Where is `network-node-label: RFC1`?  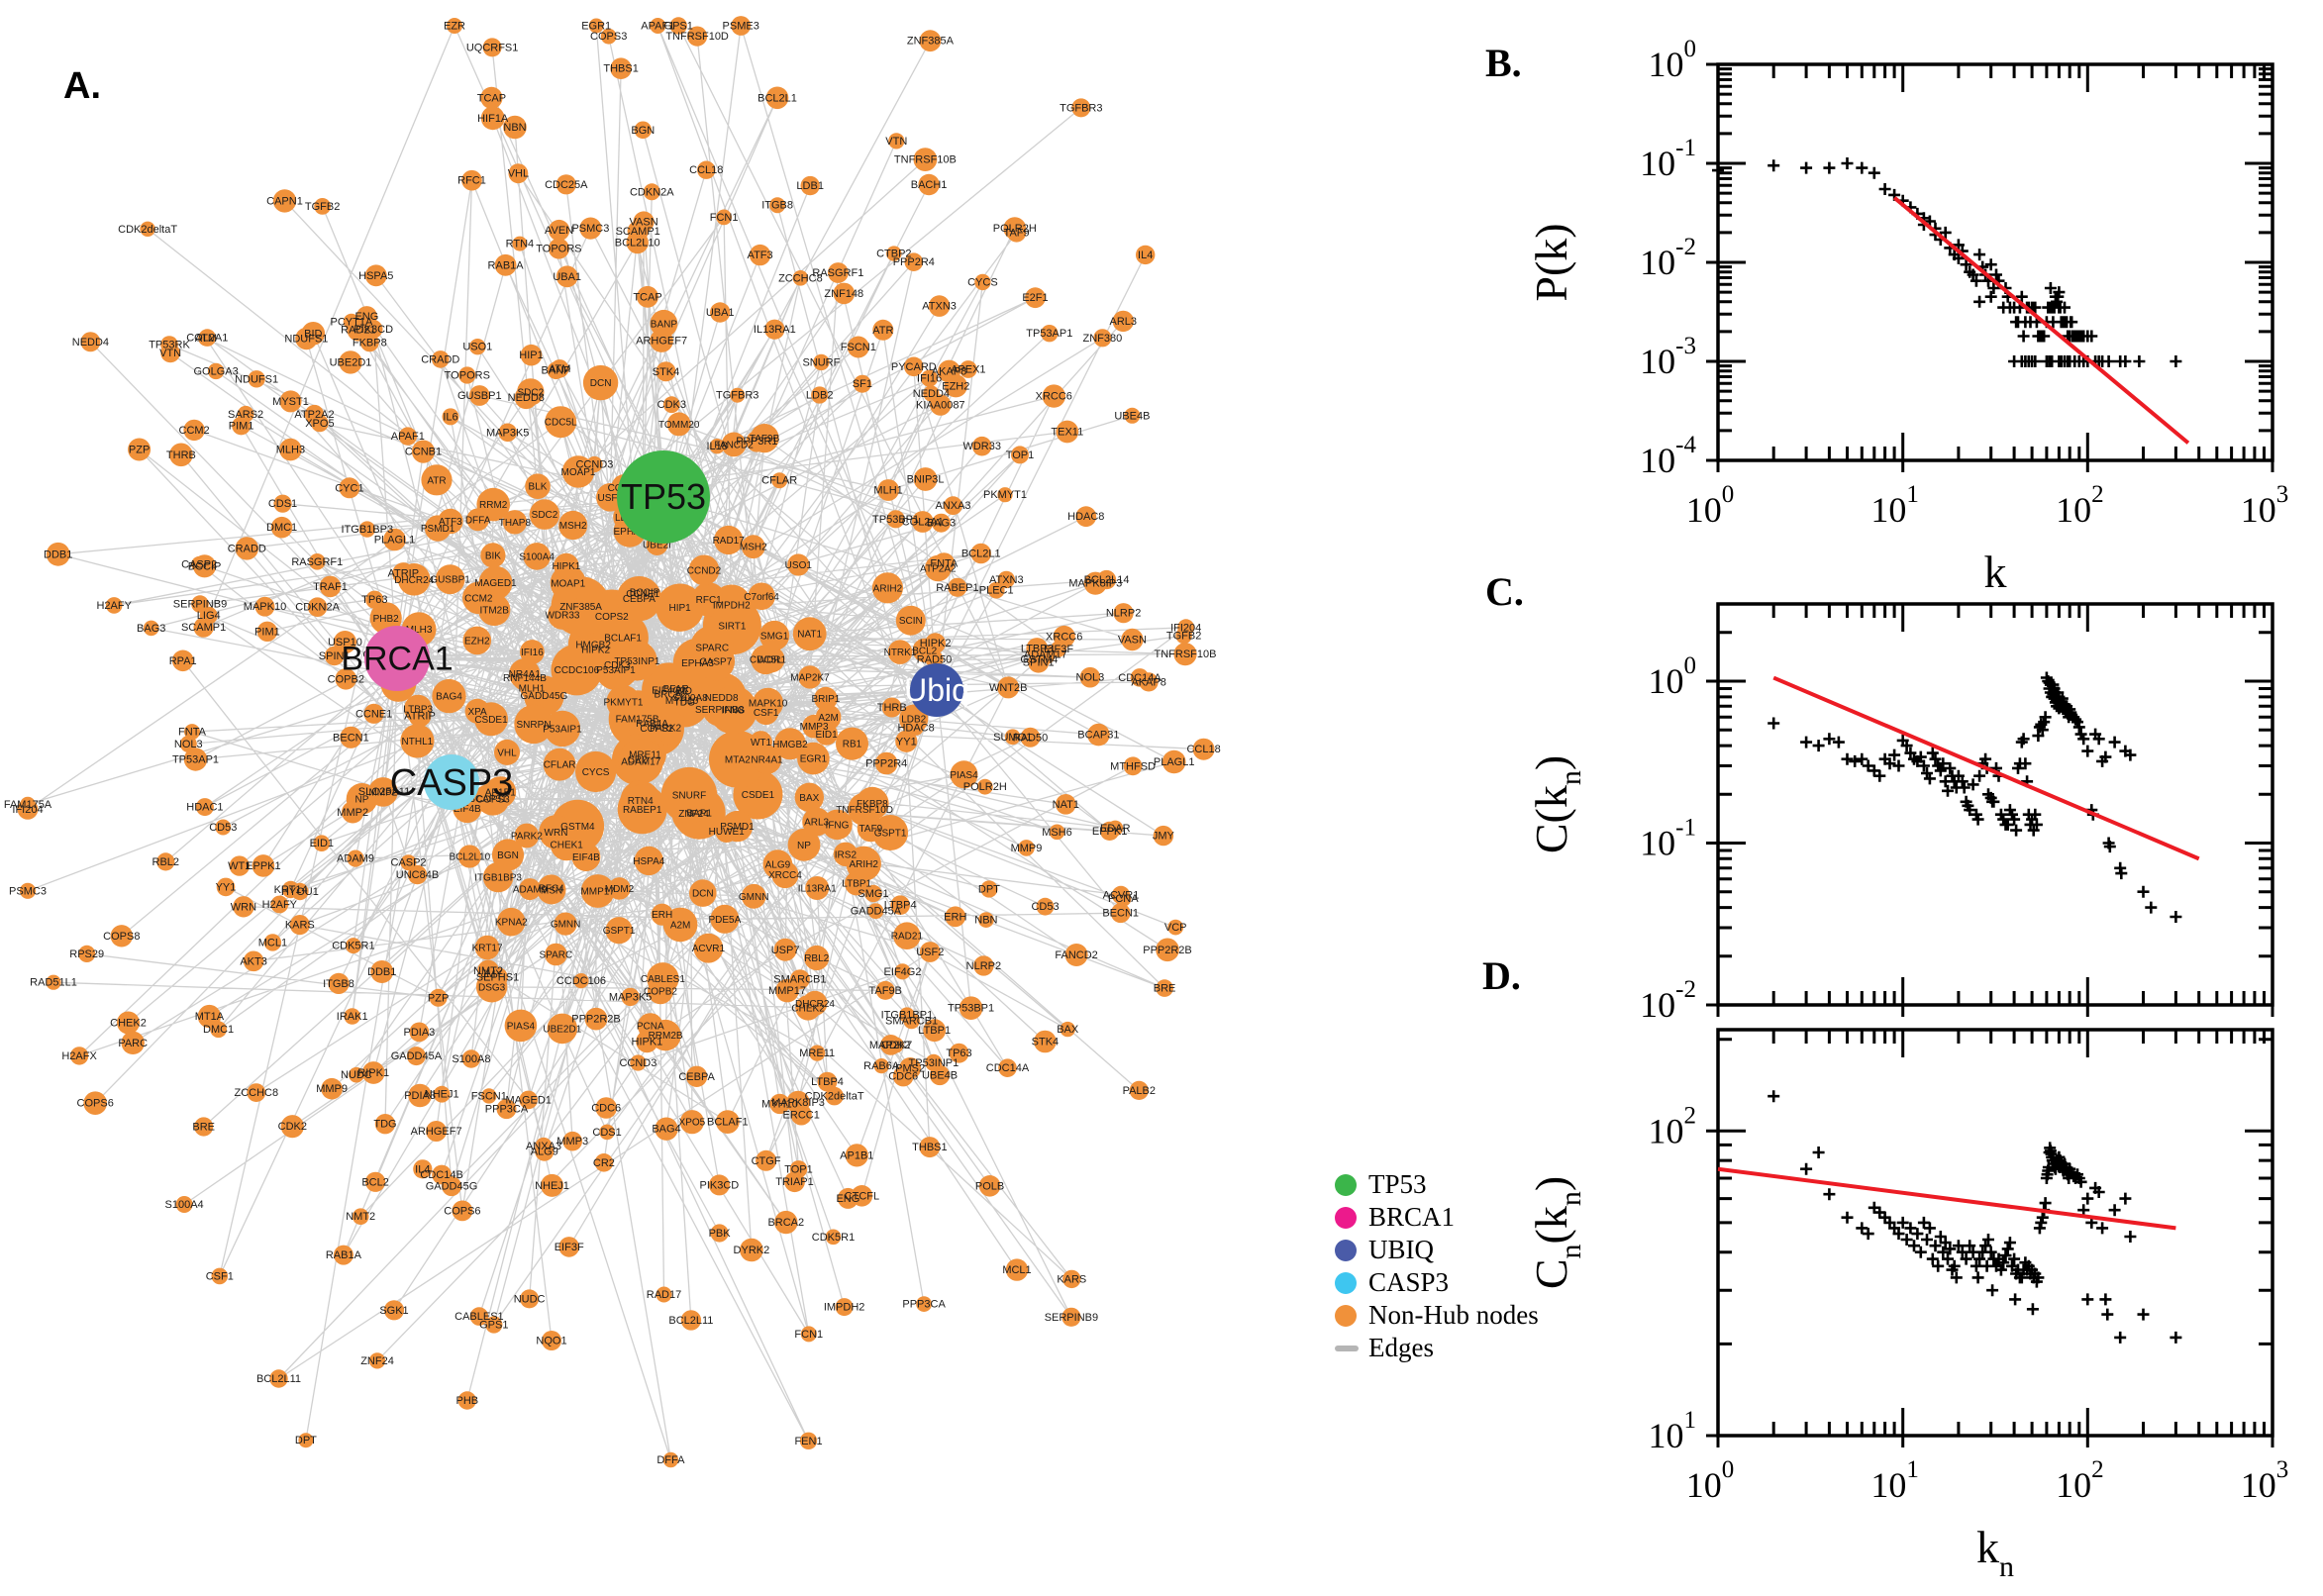
network-node-label: RFC1 is located at coordinates (709, 601).